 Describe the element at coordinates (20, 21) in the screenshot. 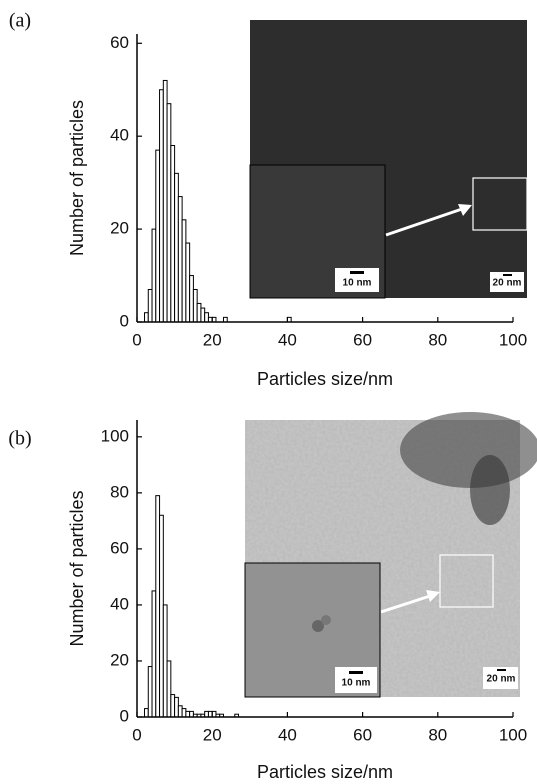

I see `panel-label: (a)` at that location.